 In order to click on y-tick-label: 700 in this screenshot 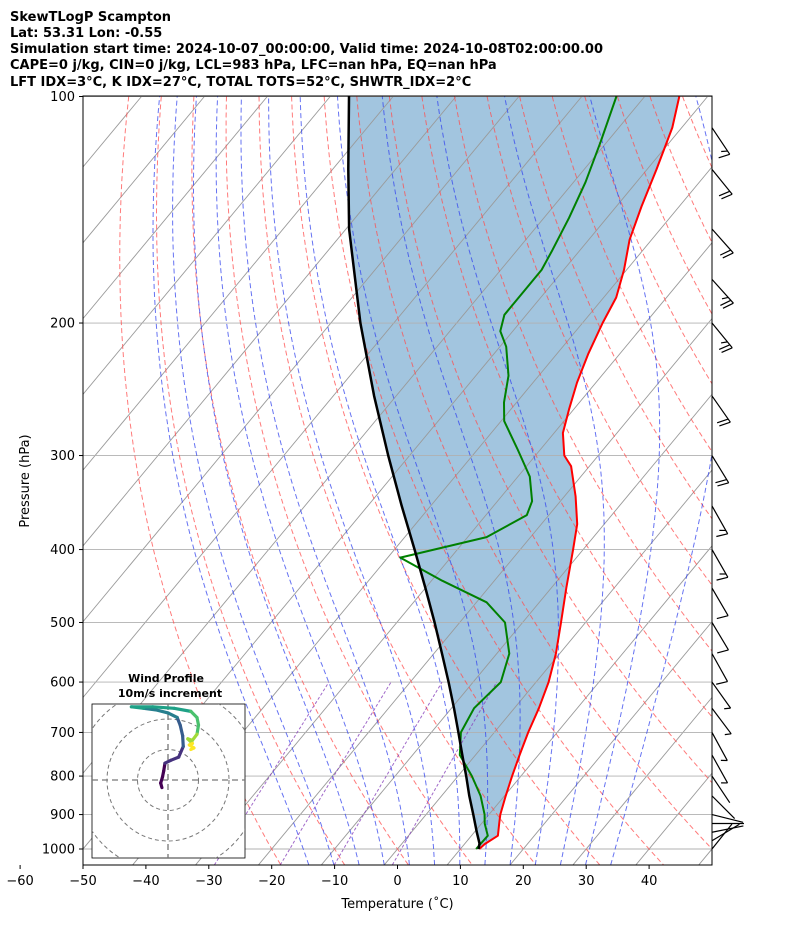, I will do `click(62, 733)`.